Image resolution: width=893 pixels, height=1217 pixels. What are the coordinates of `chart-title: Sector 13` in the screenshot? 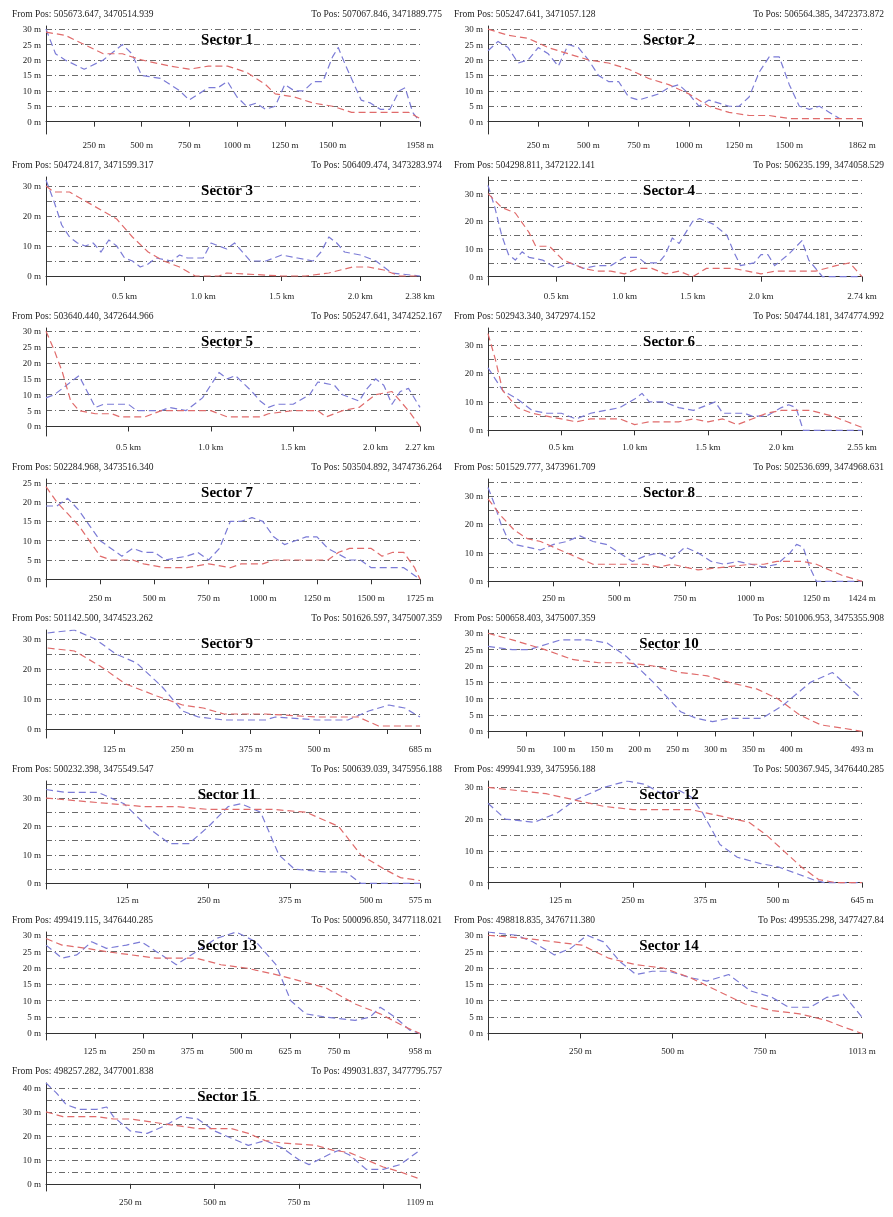 It's located at (227, 944).